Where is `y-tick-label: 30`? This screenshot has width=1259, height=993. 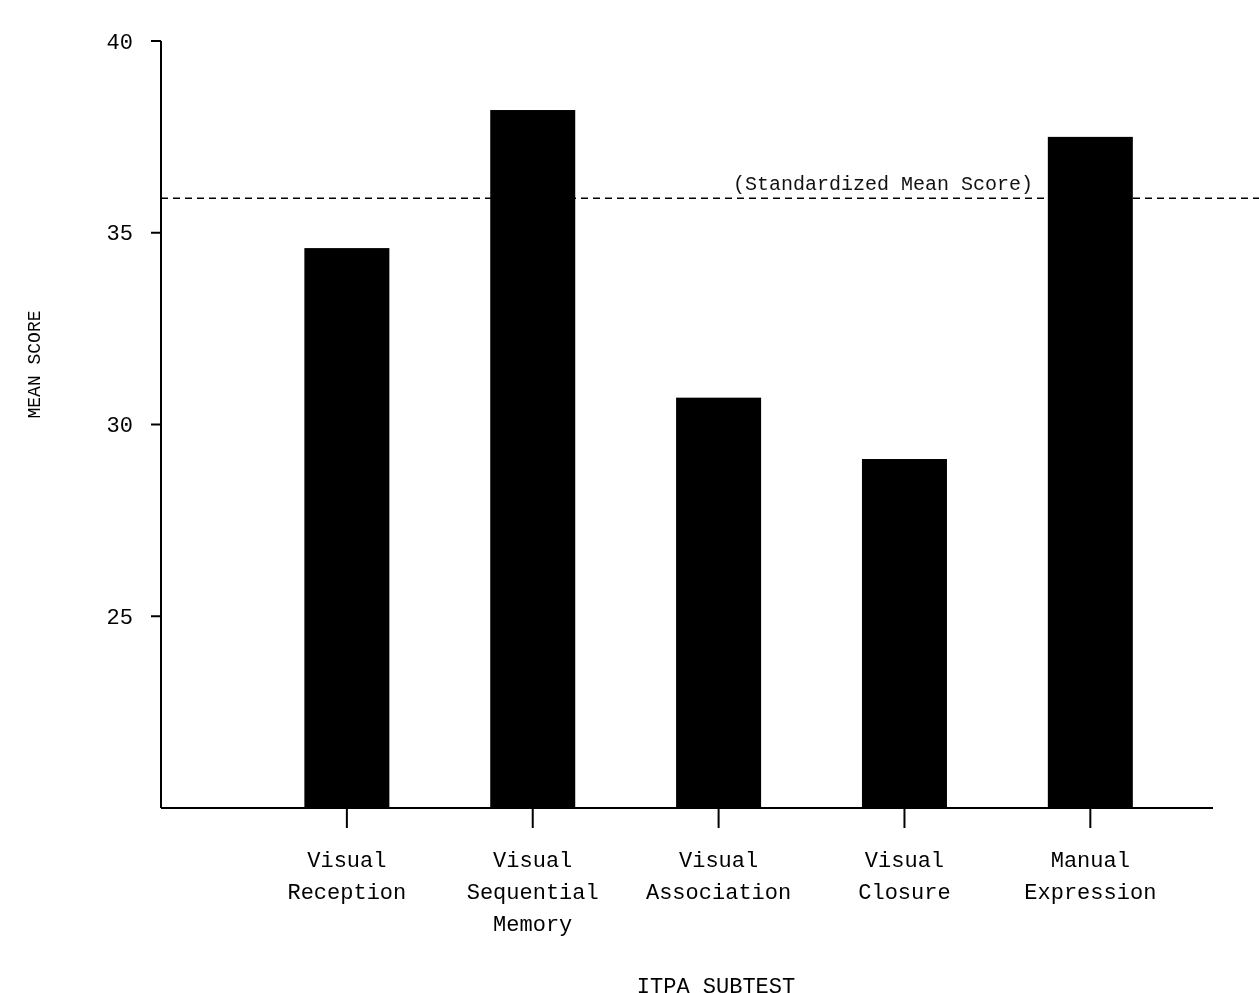 y-tick-label: 30 is located at coordinates (119, 427).